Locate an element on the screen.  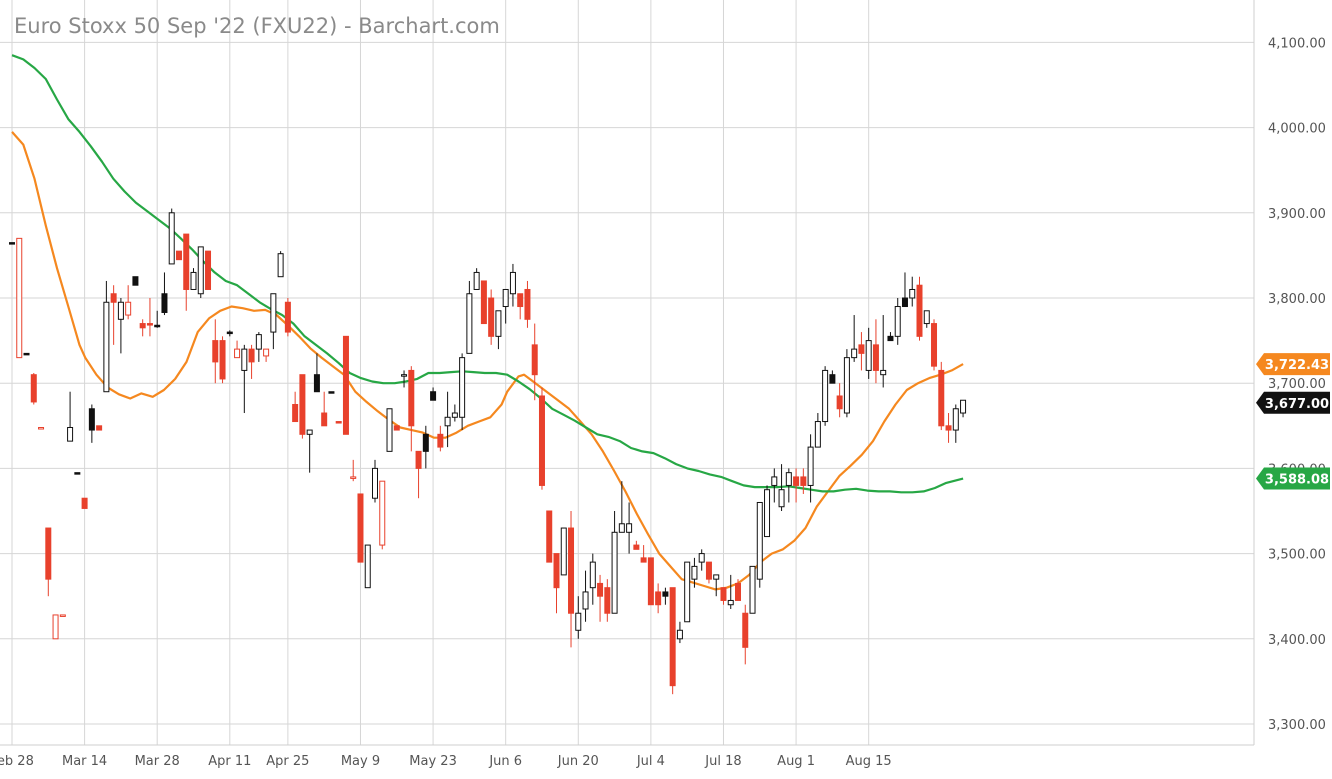
ma-fast-value-badge-bg is located at coordinates (1293, 364).